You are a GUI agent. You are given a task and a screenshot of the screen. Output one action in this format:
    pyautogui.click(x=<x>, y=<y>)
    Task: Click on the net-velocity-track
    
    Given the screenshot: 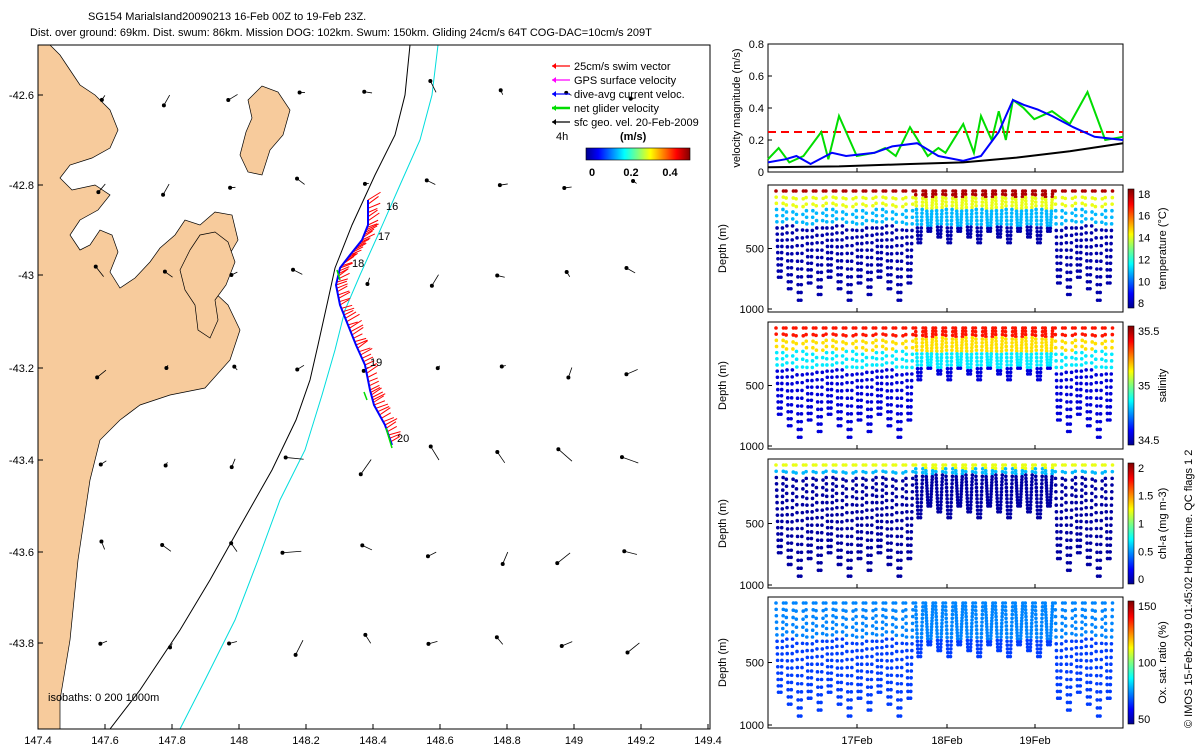 What is the action you would take?
    pyautogui.click(x=364, y=359)
    